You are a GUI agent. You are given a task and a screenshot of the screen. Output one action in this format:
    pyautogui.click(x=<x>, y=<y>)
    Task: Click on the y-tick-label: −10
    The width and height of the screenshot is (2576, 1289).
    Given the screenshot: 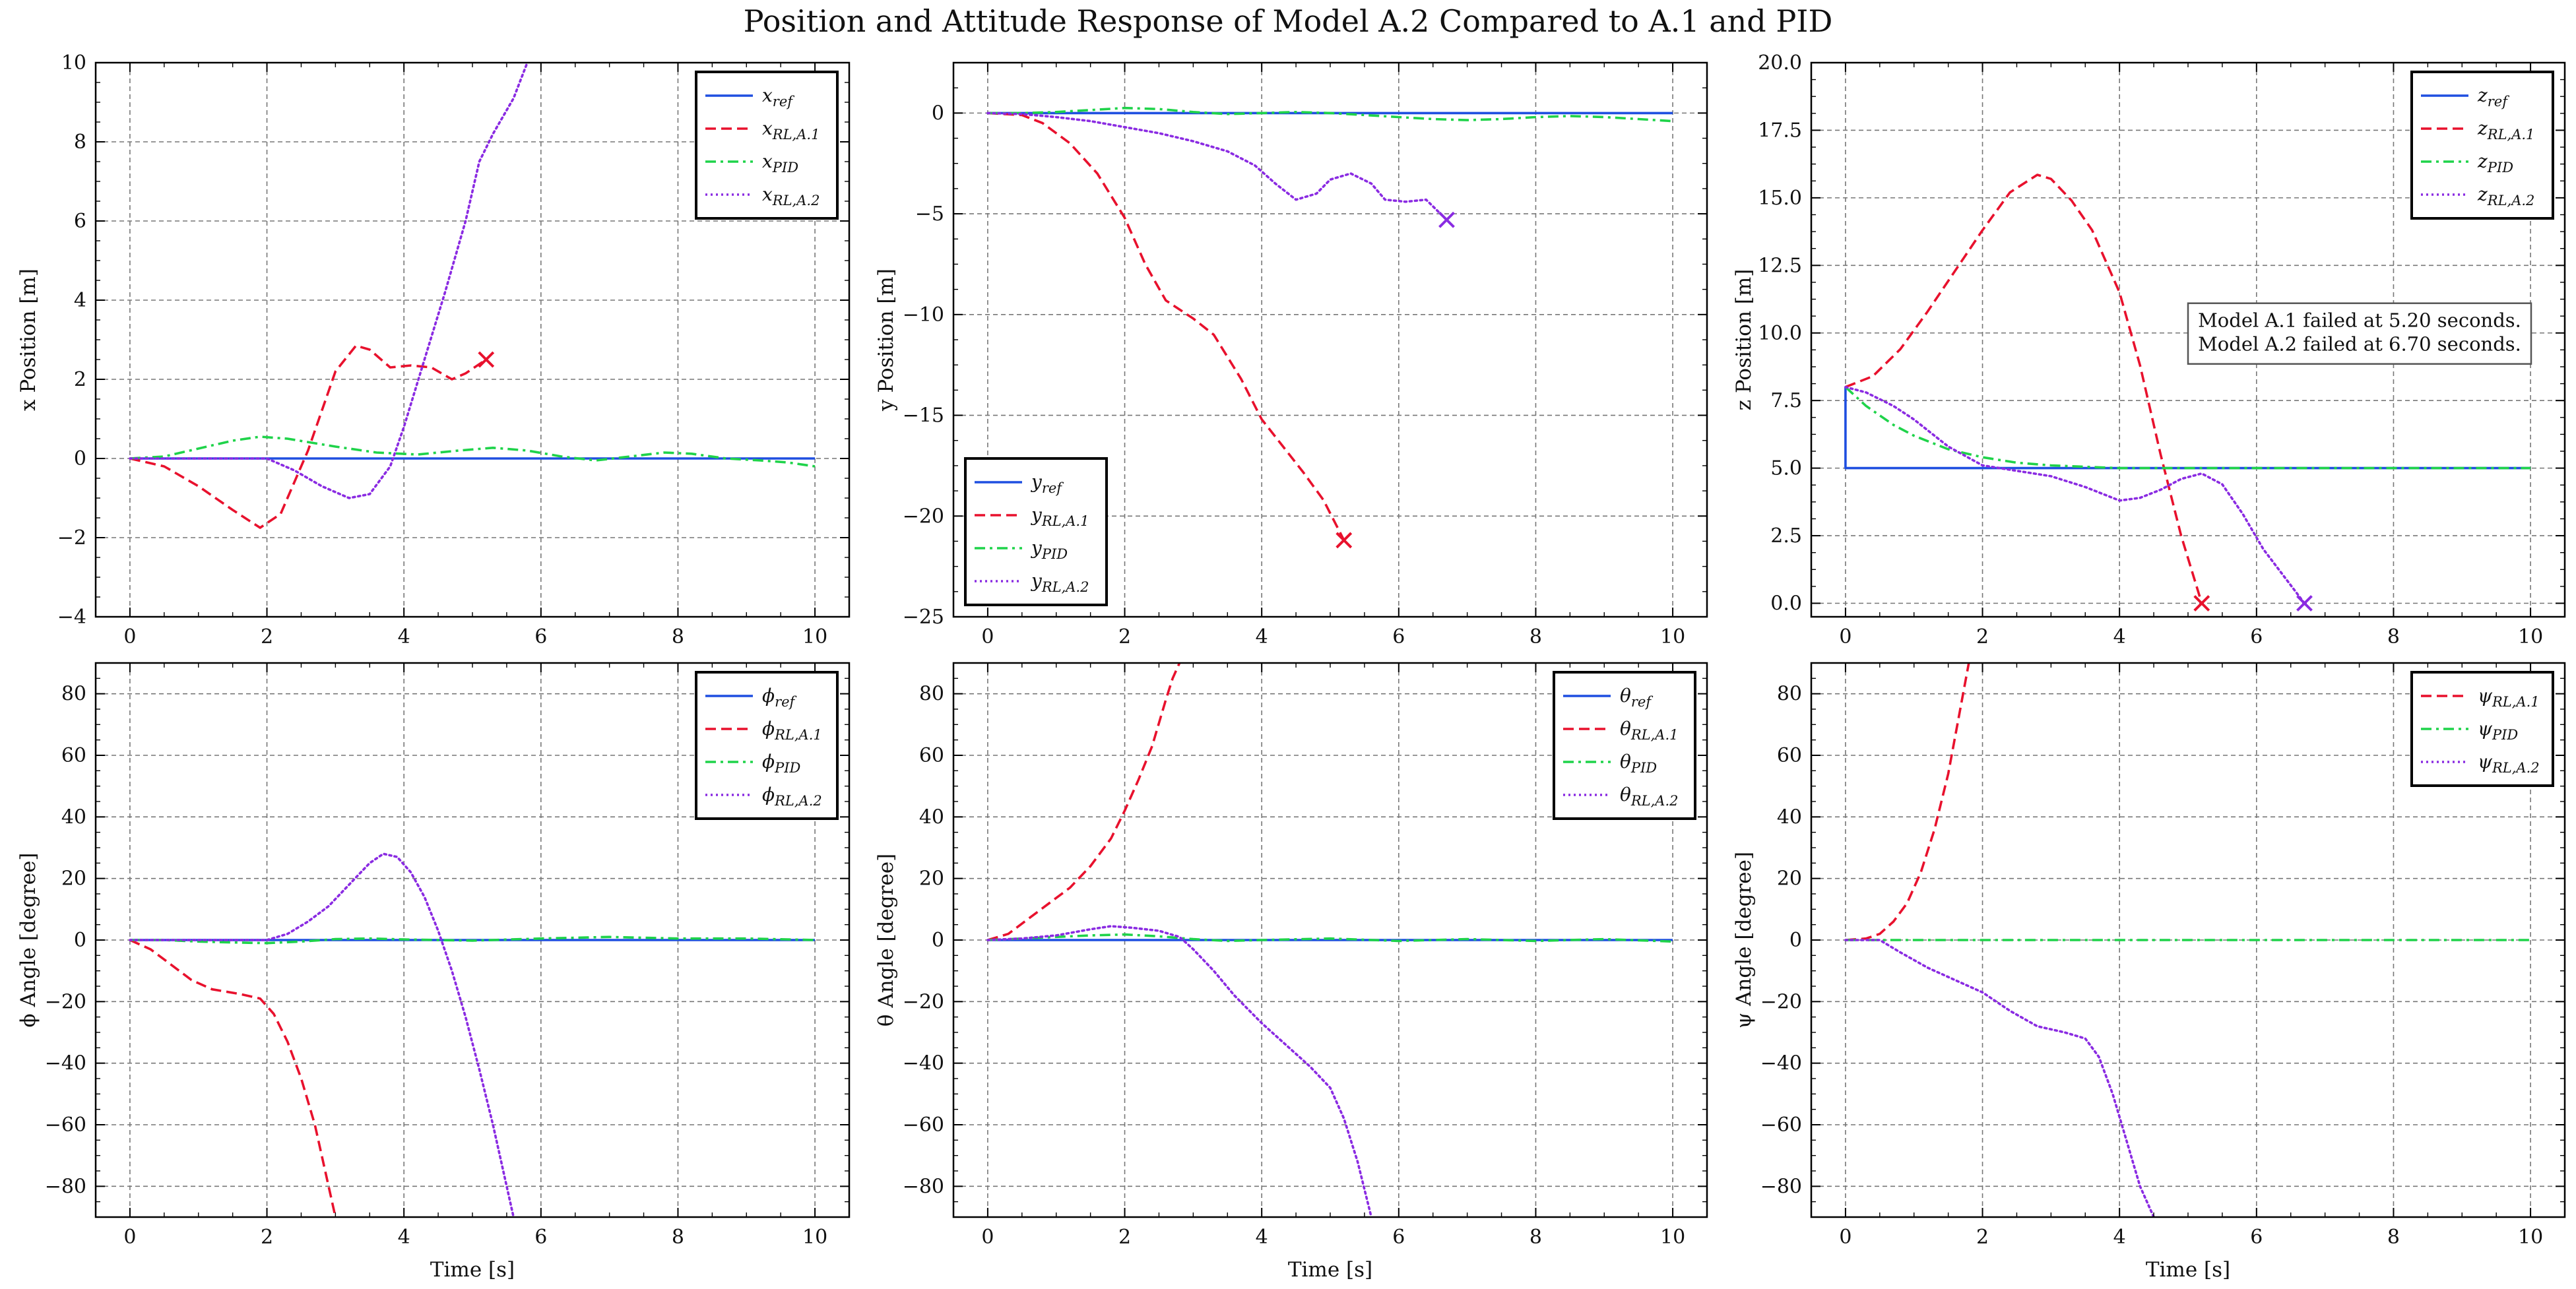 What is the action you would take?
    pyautogui.click(x=923, y=315)
    